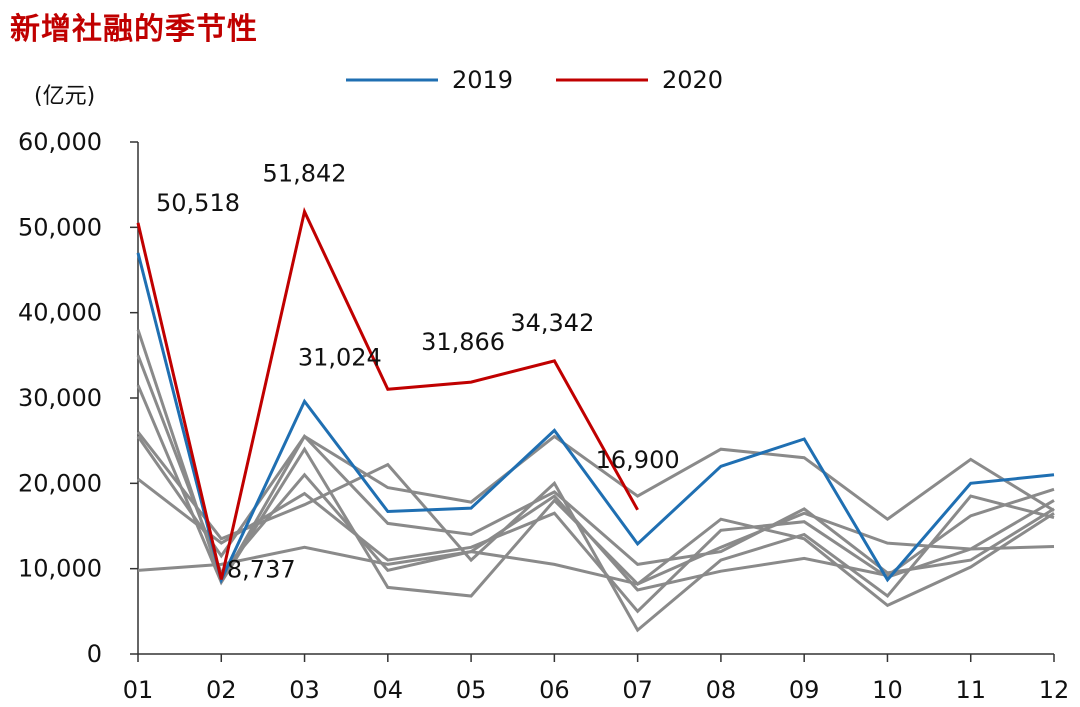 This screenshot has width=1080, height=707. I want to click on data-label: 50,518, so click(198, 203).